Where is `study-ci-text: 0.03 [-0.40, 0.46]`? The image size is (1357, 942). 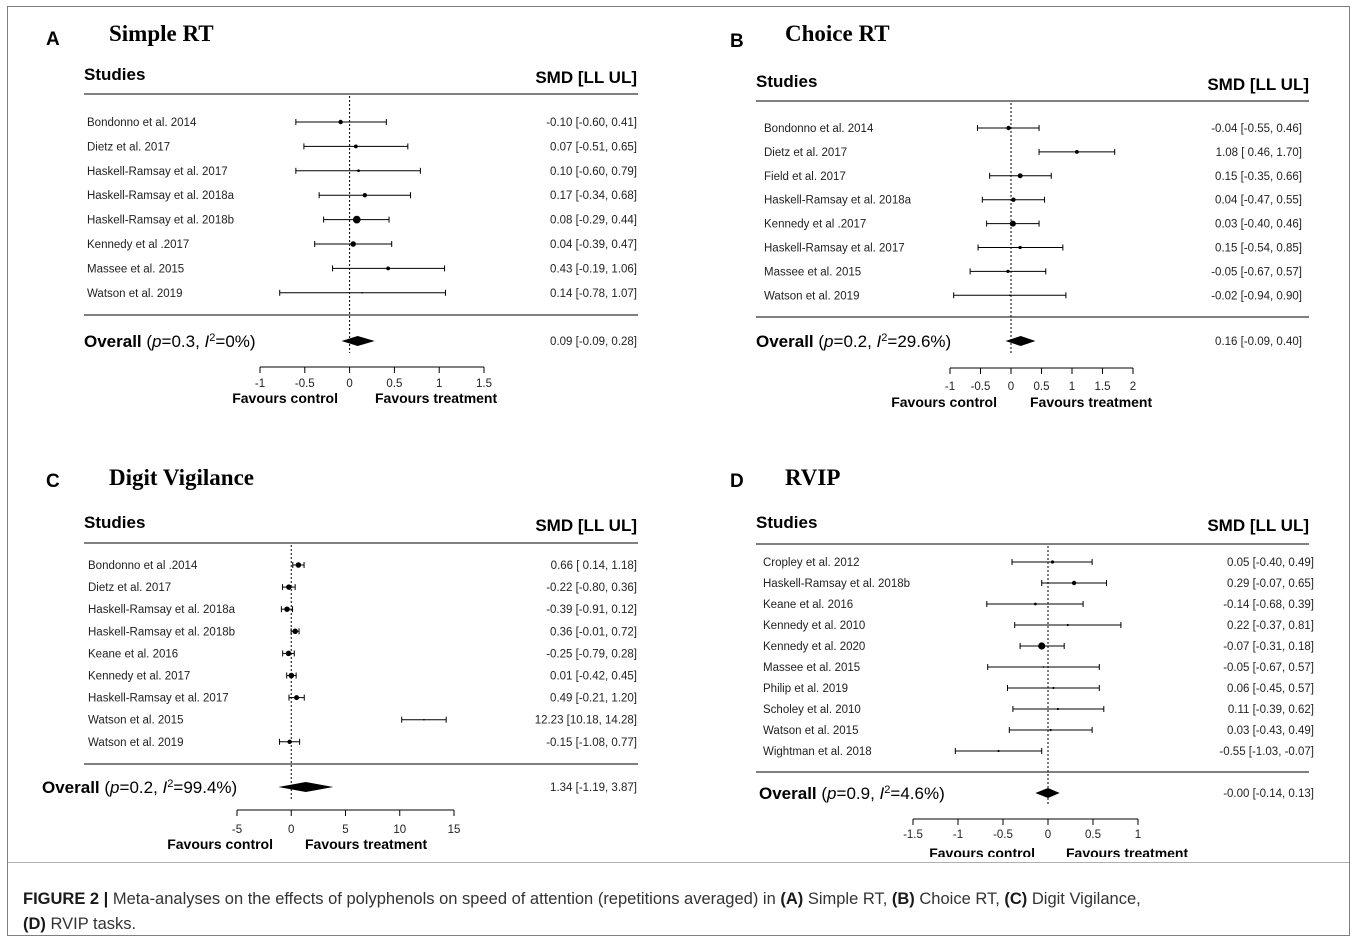
study-ci-text: 0.03 [-0.40, 0.46] is located at coordinates (1258, 225).